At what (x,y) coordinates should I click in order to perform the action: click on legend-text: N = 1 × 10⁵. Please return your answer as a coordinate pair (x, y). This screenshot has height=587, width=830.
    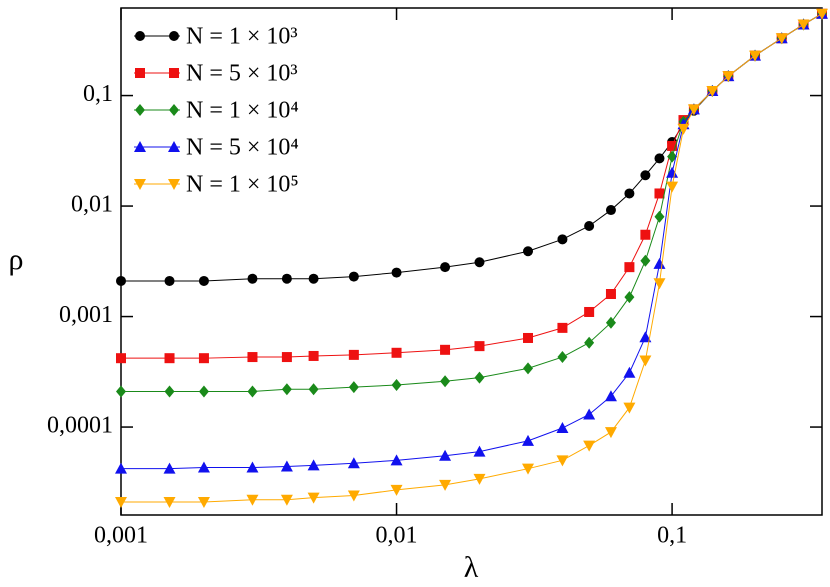
    Looking at the image, I should click on (242, 185).